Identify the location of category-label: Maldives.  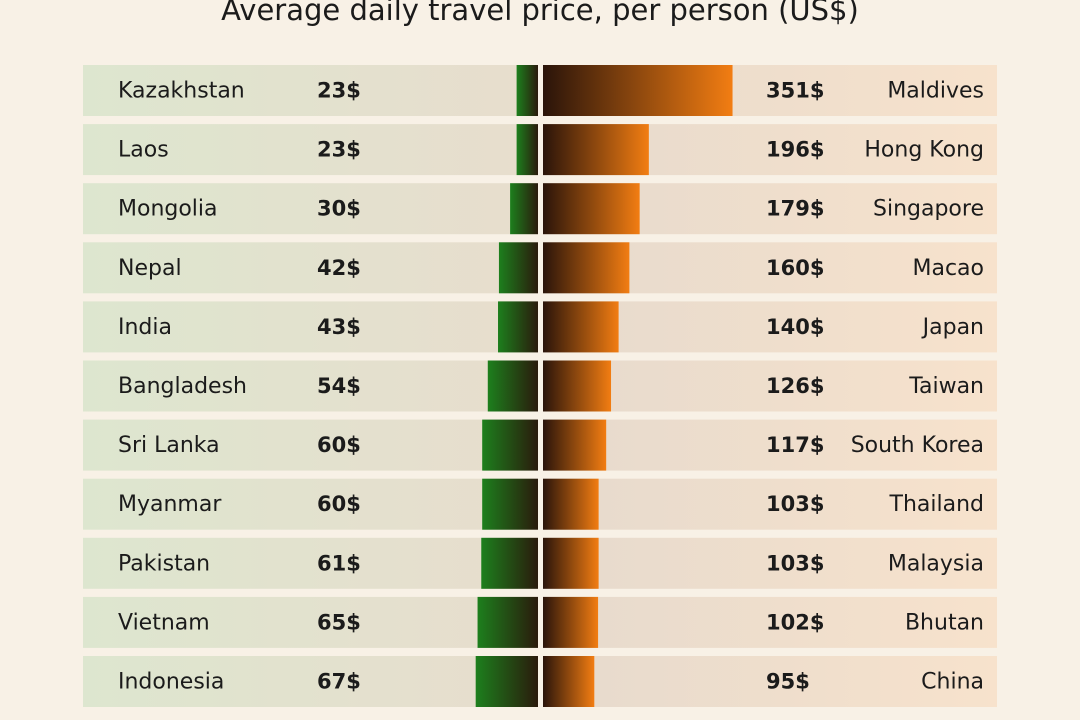
(935, 91).